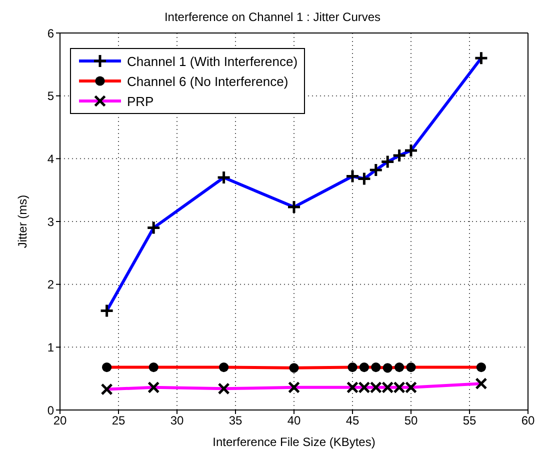 This screenshot has height=460, width=545. What do you see at coordinates (212, 61) in the screenshot?
I see `legend-label: Channel 1 (With Interference)` at bounding box center [212, 61].